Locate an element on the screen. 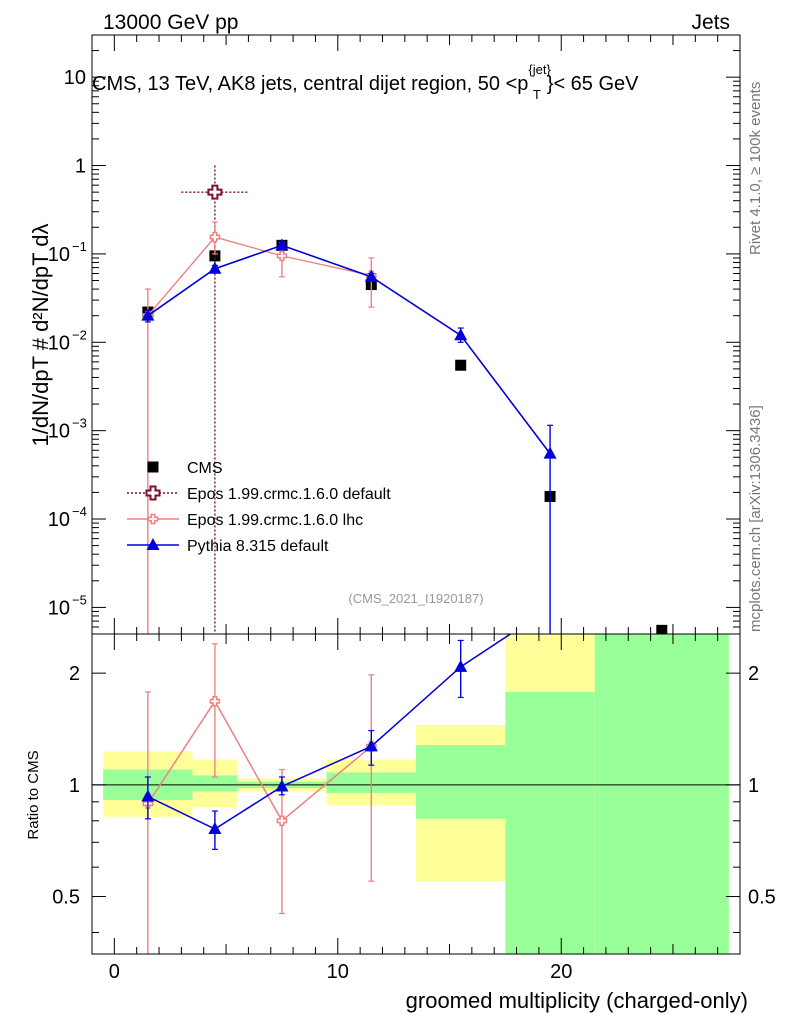  ratio-line-pythia is located at coordinates (329, 731).